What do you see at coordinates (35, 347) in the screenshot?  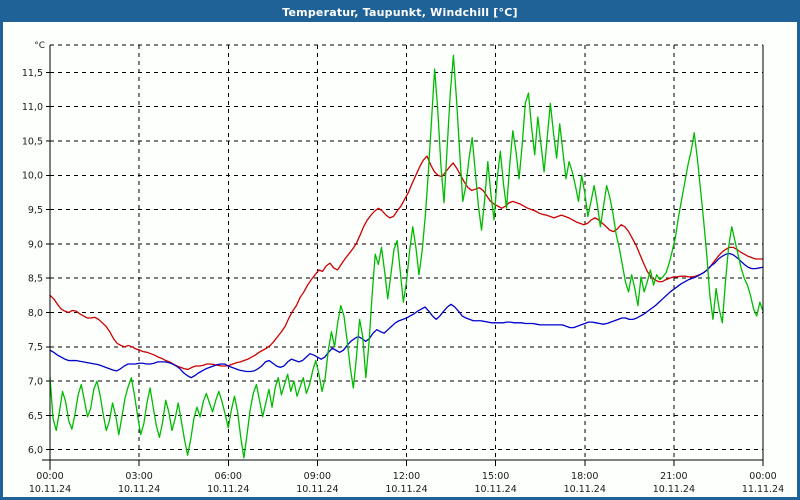 I see `y-axis-tick-label: 7,5` at bounding box center [35, 347].